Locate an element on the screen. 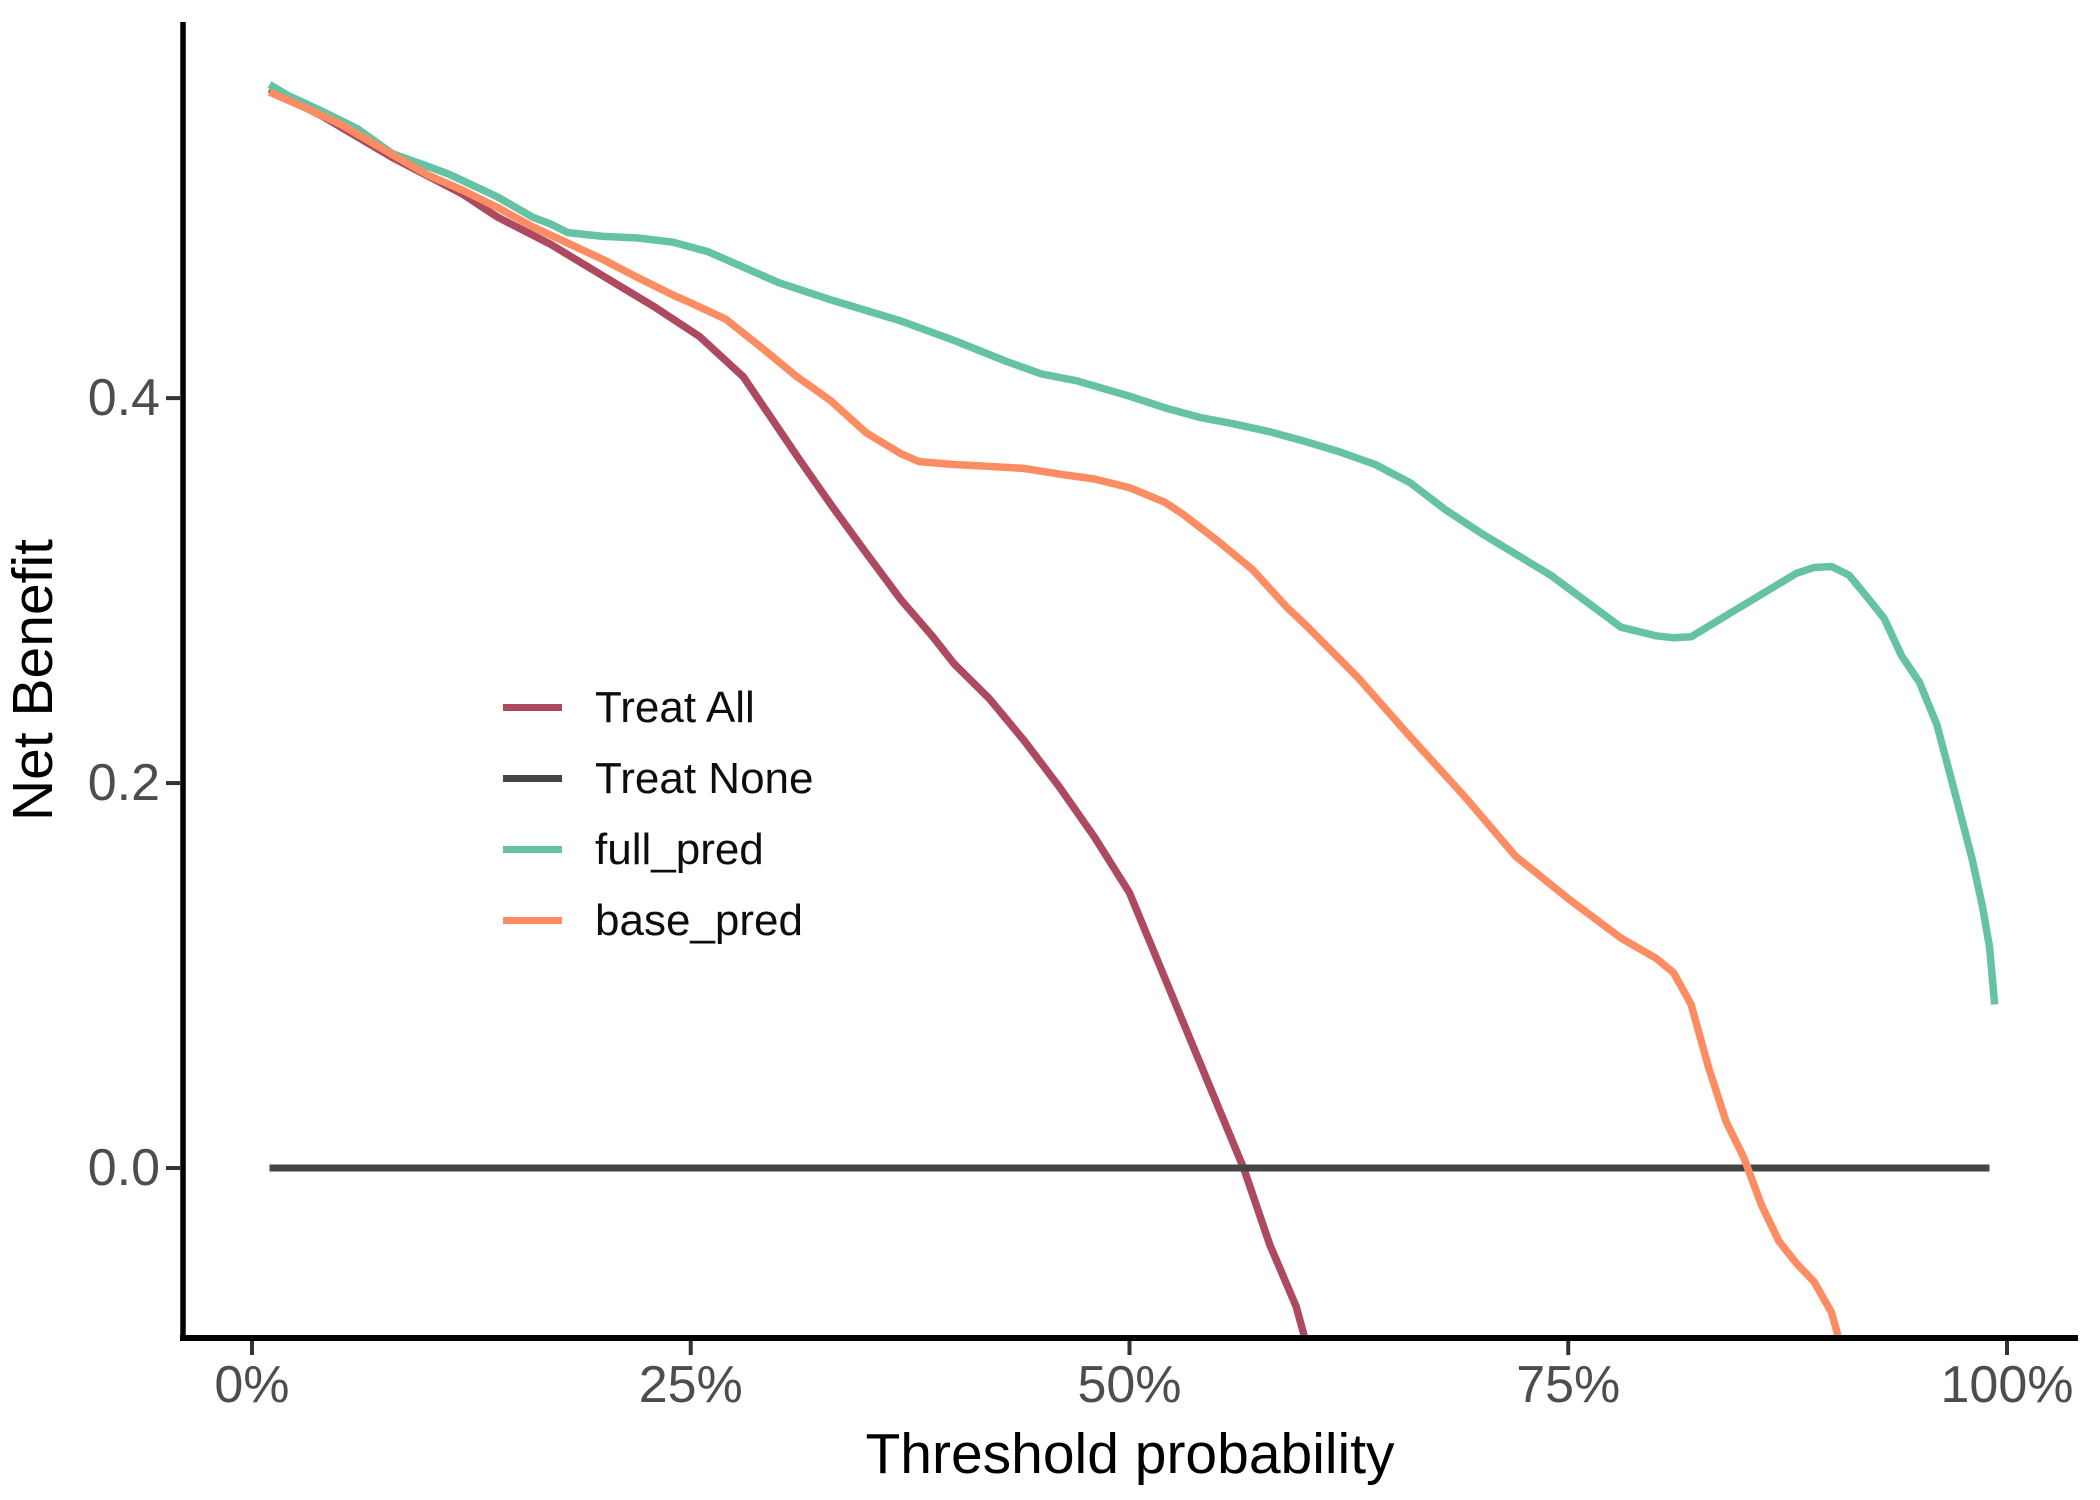 The width and height of the screenshot is (2100, 1500). legend-swatch-treat-all is located at coordinates (532, 707).